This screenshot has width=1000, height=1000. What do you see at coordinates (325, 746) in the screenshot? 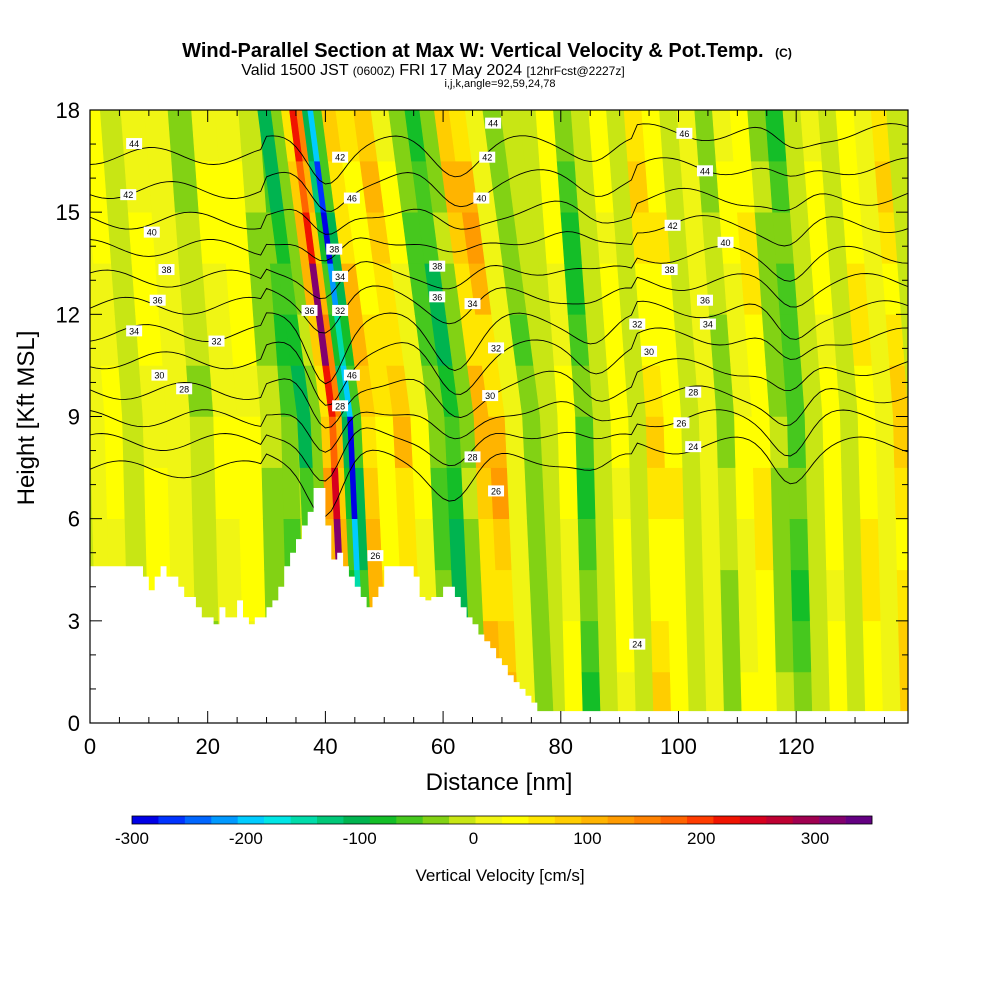
I see `x-tick-label: 40` at bounding box center [325, 746].